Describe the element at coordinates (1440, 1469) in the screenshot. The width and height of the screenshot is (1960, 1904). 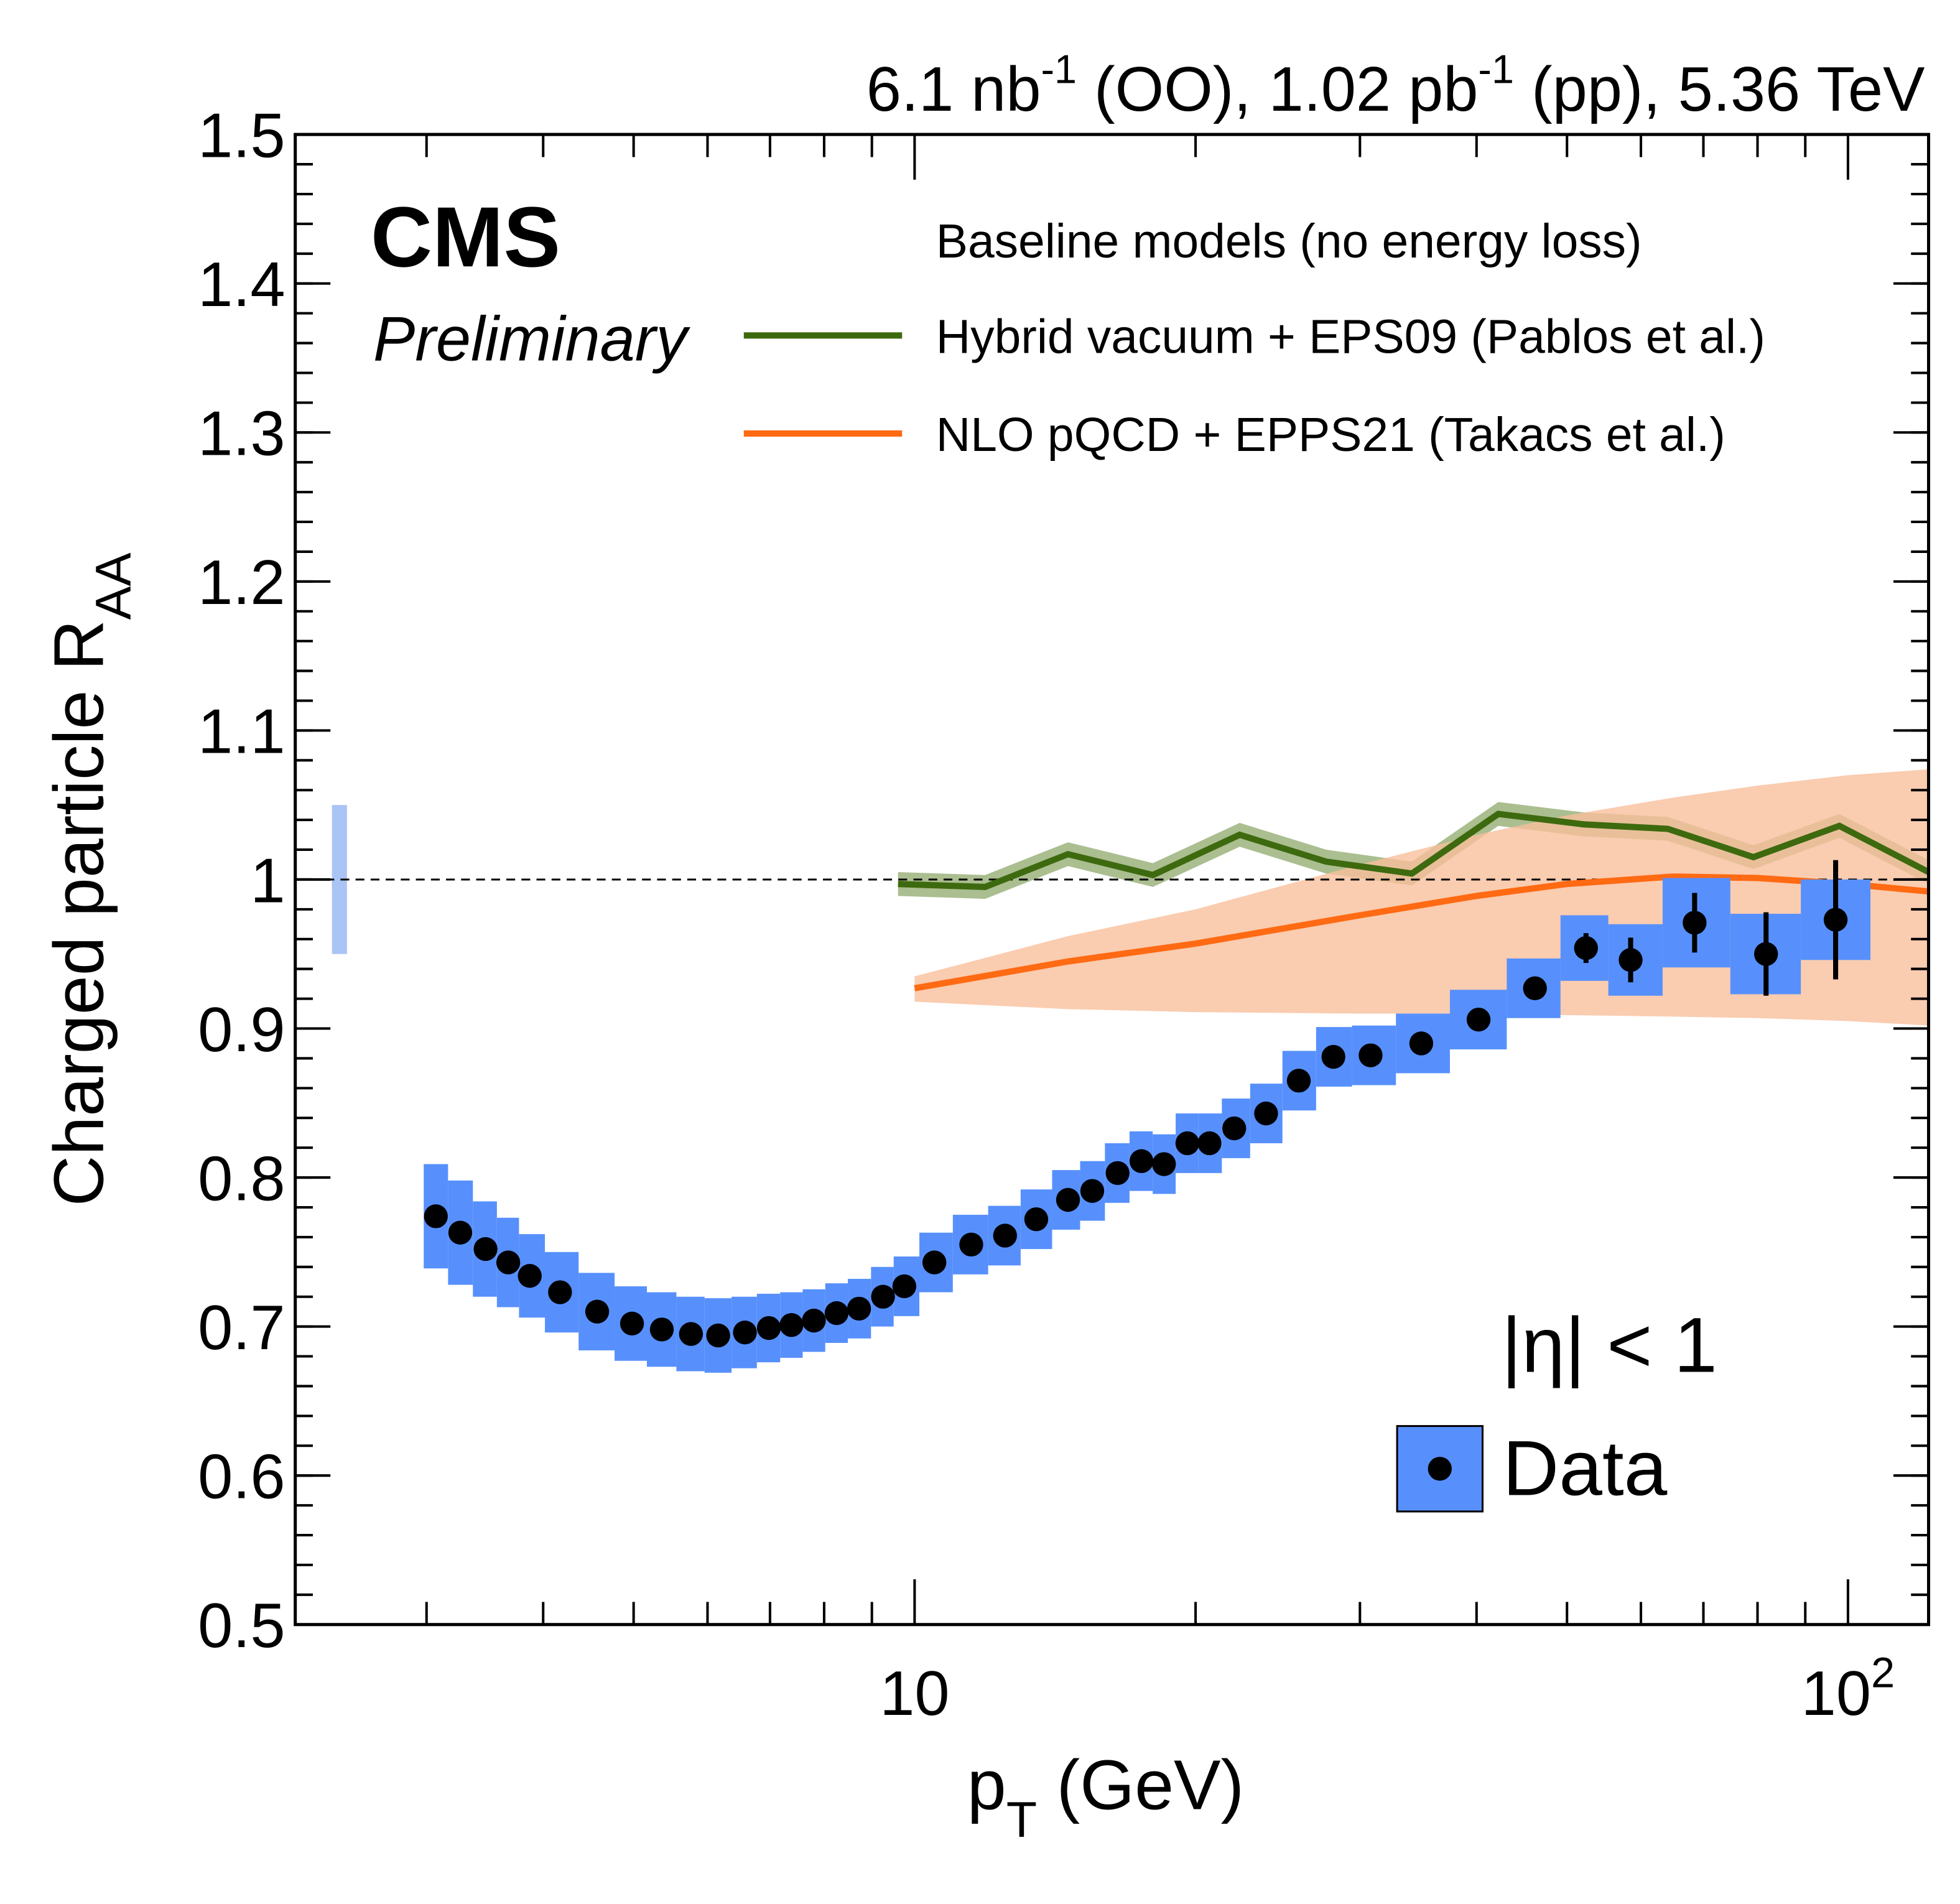
I see `legend-marker` at that location.